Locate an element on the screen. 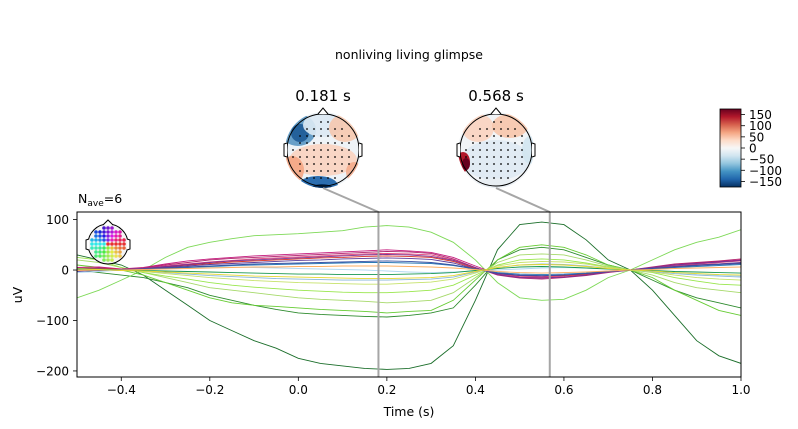 The height and width of the screenshot is (429, 798). nave-prefix: N is located at coordinates (82, 198).